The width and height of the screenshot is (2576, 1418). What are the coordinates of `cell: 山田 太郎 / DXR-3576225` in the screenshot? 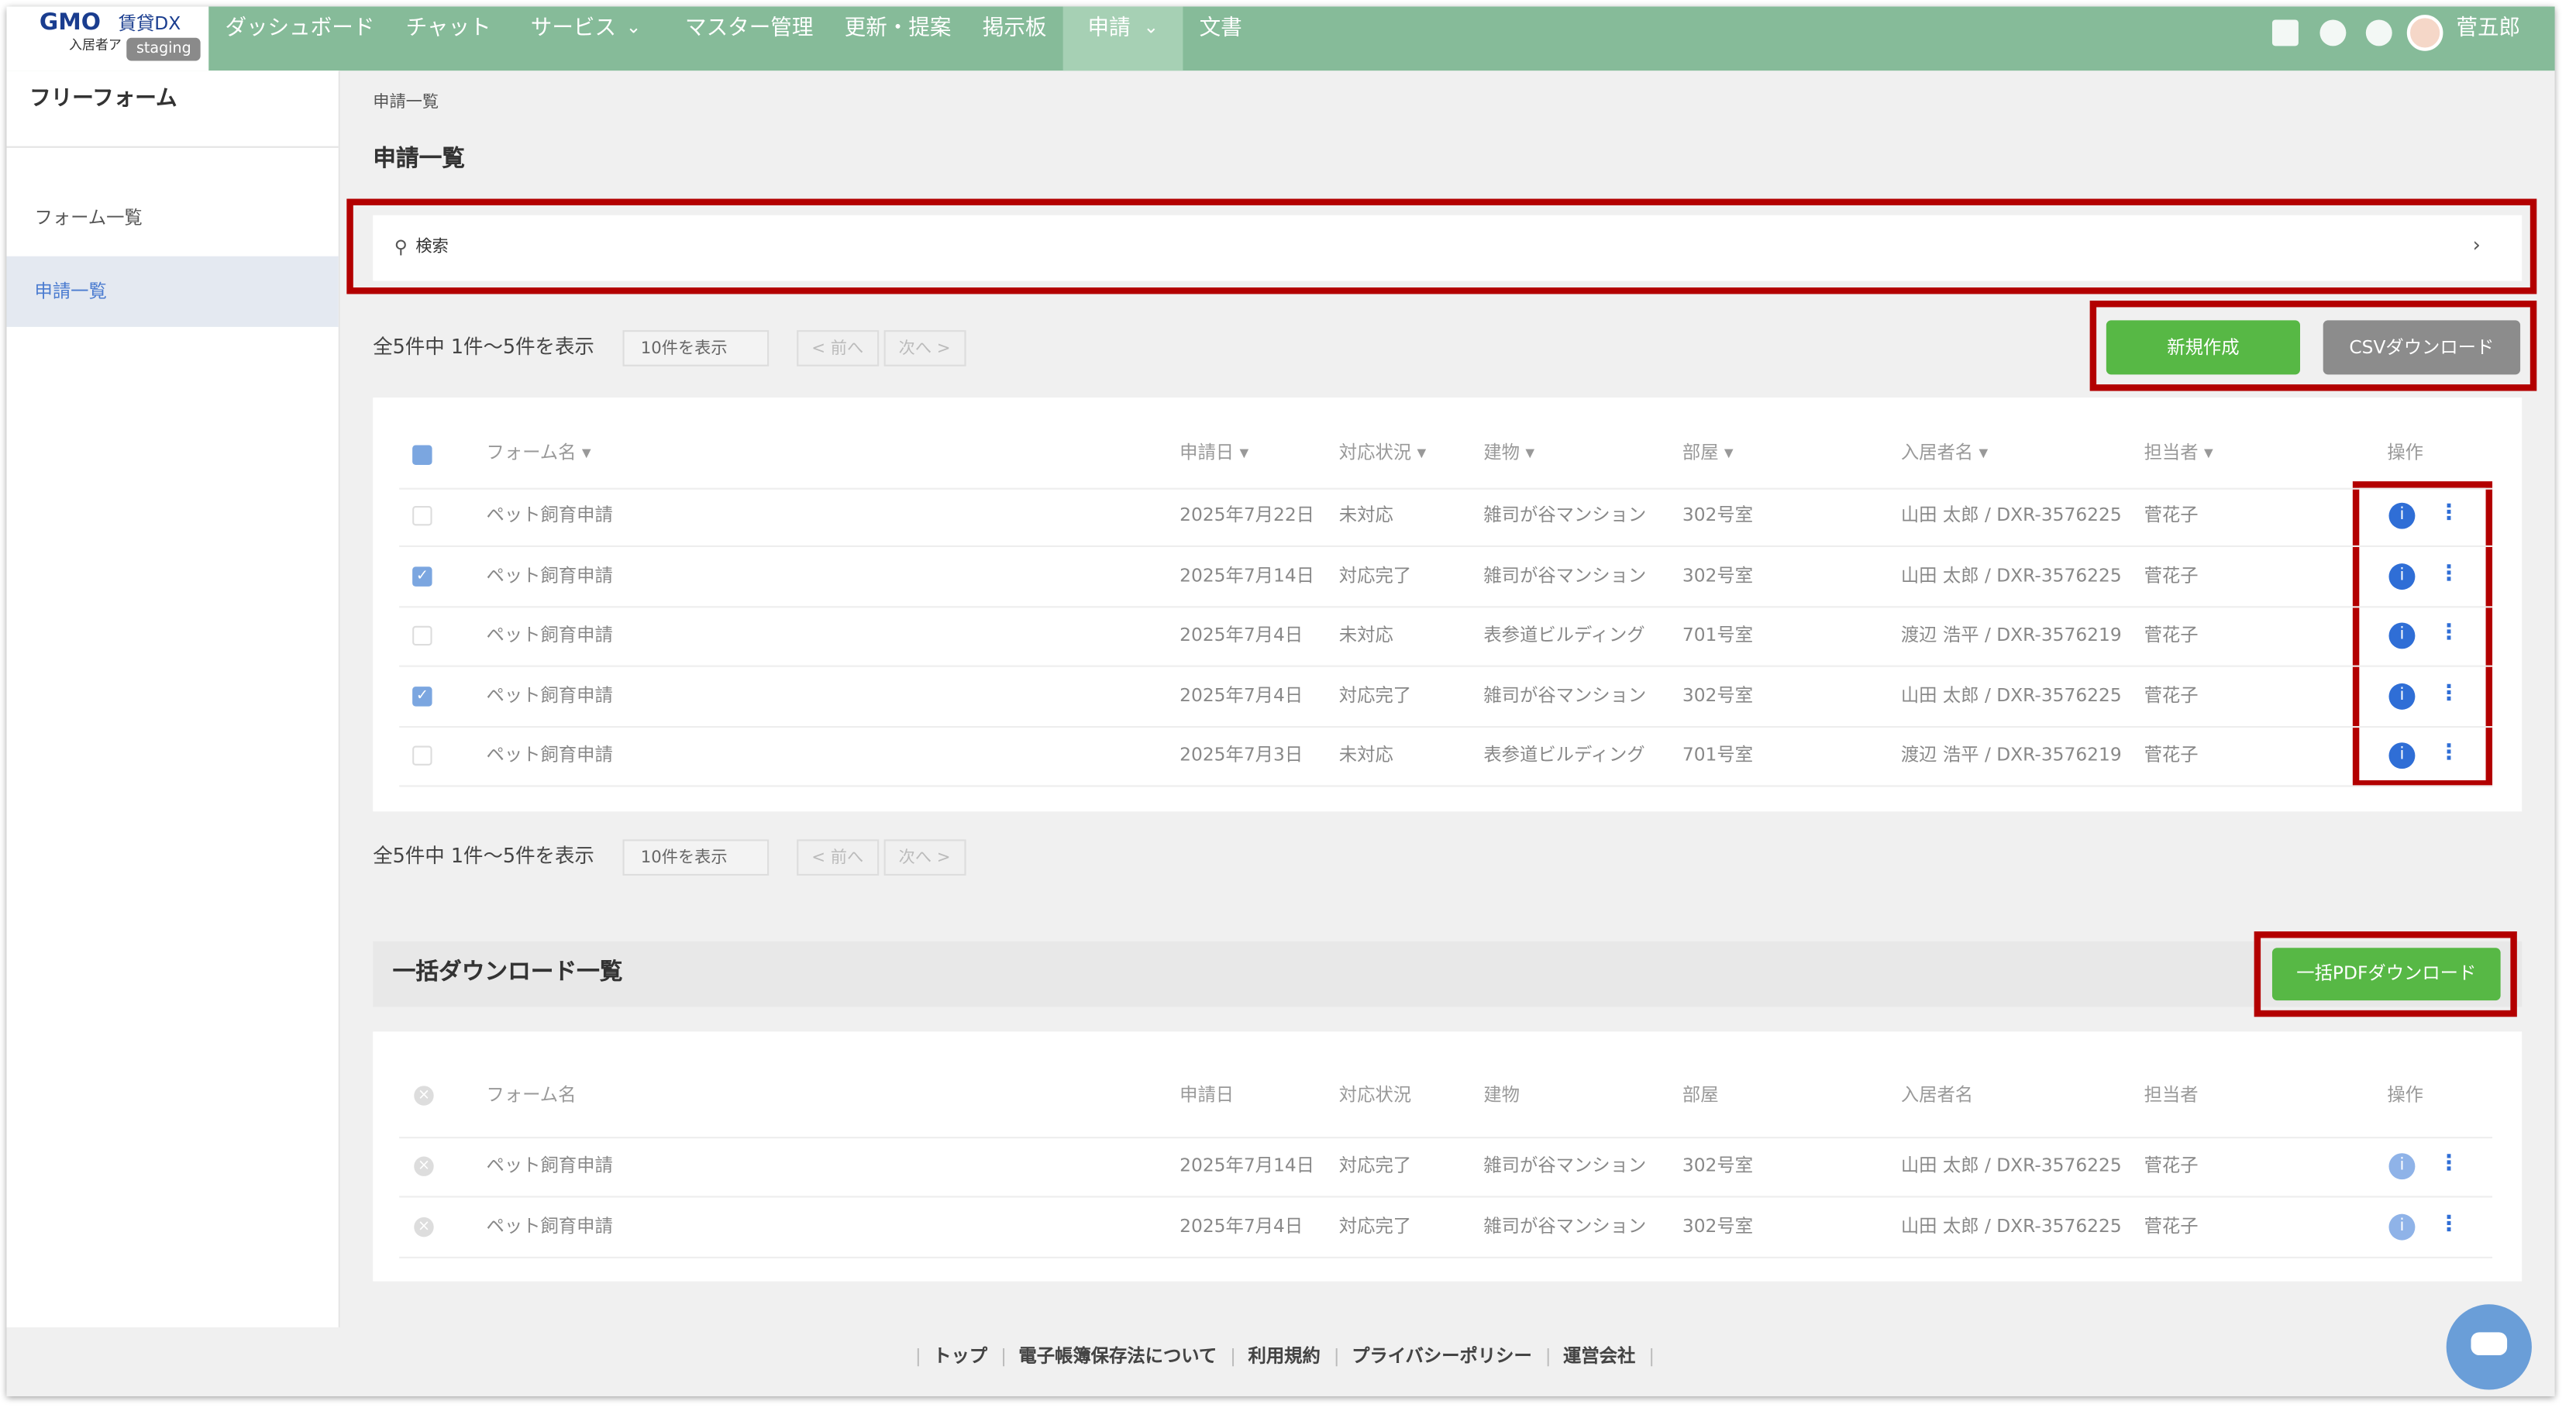 It's located at (2011, 694).